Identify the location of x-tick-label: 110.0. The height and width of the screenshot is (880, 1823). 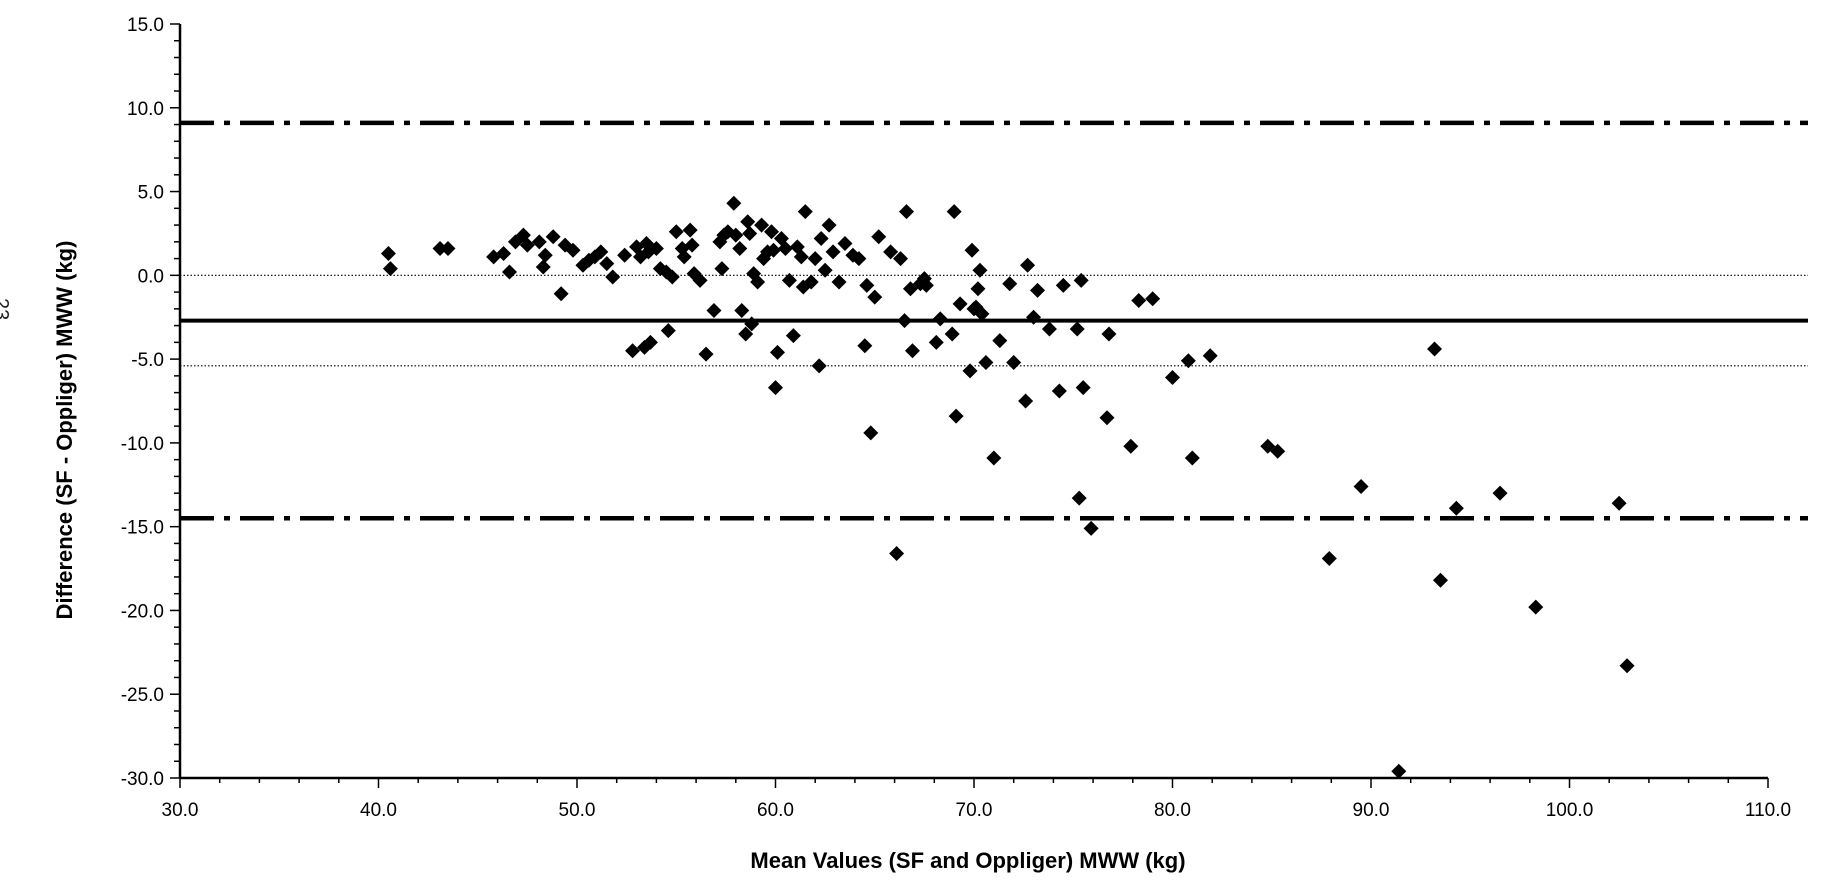
(1768, 810).